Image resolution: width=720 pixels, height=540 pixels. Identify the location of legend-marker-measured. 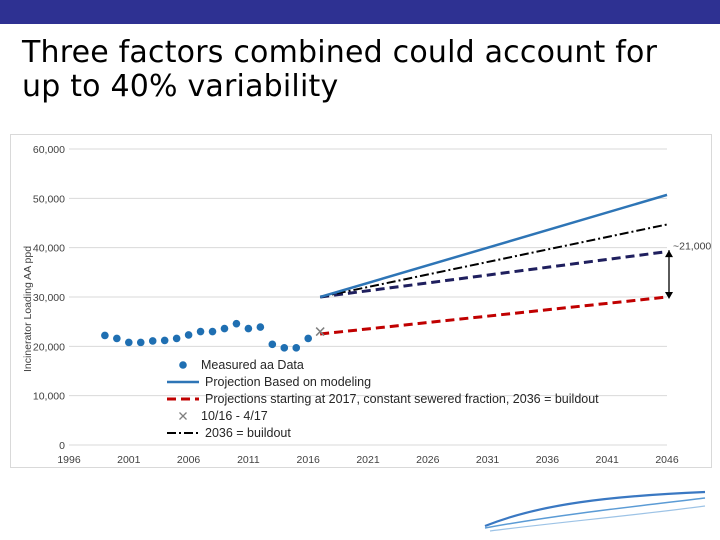
(183, 365).